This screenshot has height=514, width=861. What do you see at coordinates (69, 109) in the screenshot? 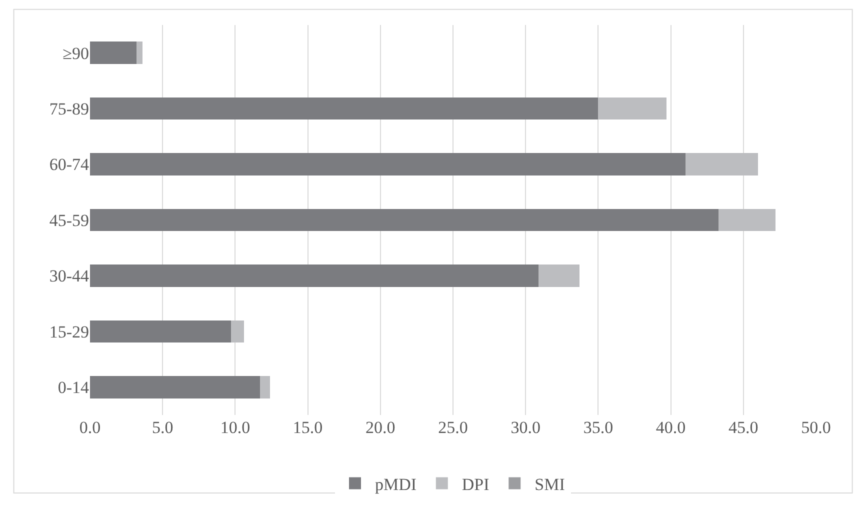
I see `y-tick-label: 75-89` at bounding box center [69, 109].